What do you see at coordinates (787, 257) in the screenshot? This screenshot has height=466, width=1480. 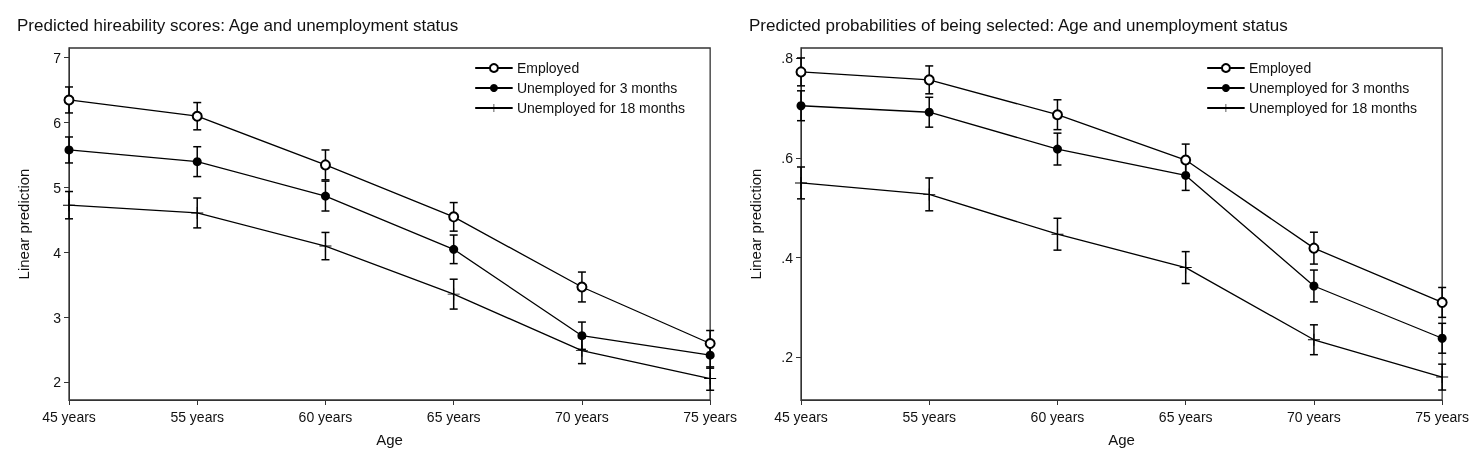 I see `y-tick-label: .4` at bounding box center [787, 257].